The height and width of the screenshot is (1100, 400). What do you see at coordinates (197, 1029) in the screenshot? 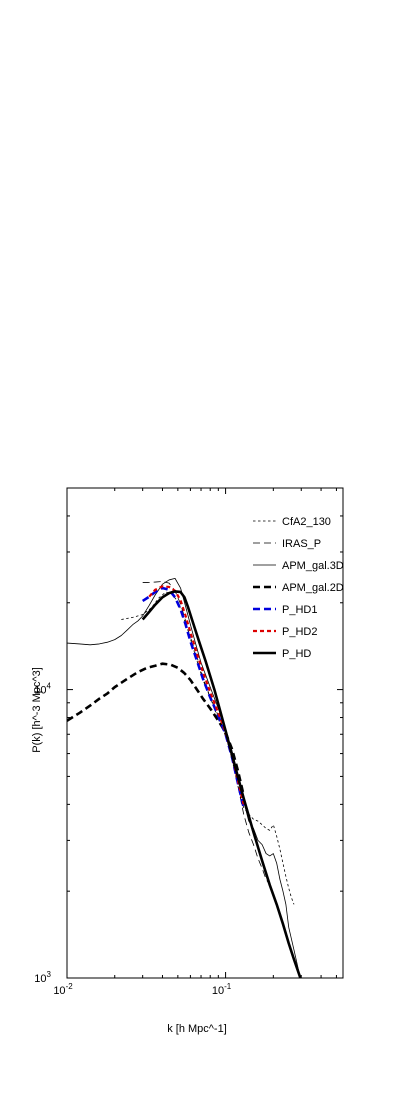
I see `x-axis-label: k [h Mpc^-1]` at bounding box center [197, 1029].